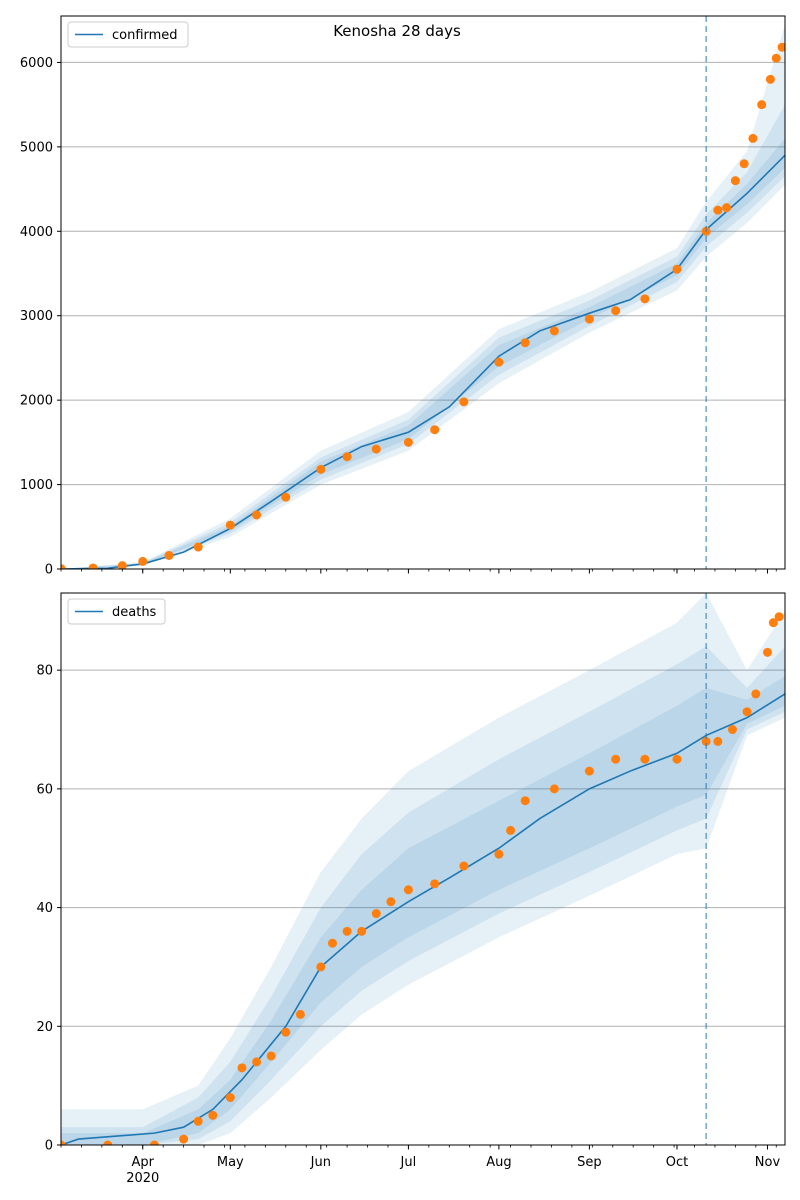 The height and width of the screenshot is (1200, 800). What do you see at coordinates (36, 147) in the screenshot?
I see `y-tick-label: 5000` at bounding box center [36, 147].